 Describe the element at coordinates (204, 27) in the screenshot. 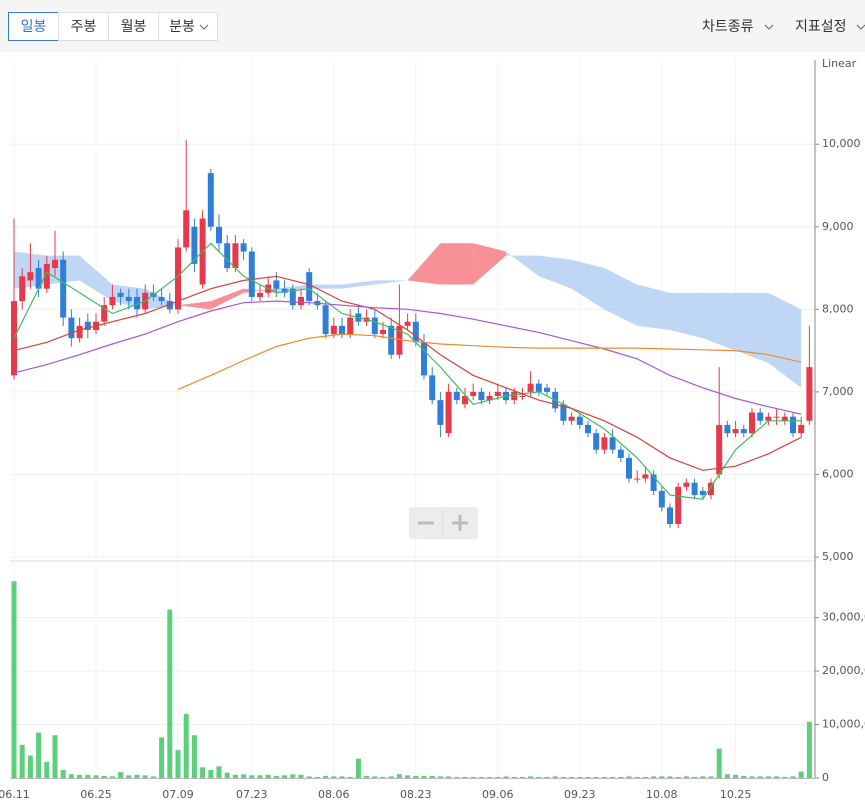

I see `chevron` at that location.